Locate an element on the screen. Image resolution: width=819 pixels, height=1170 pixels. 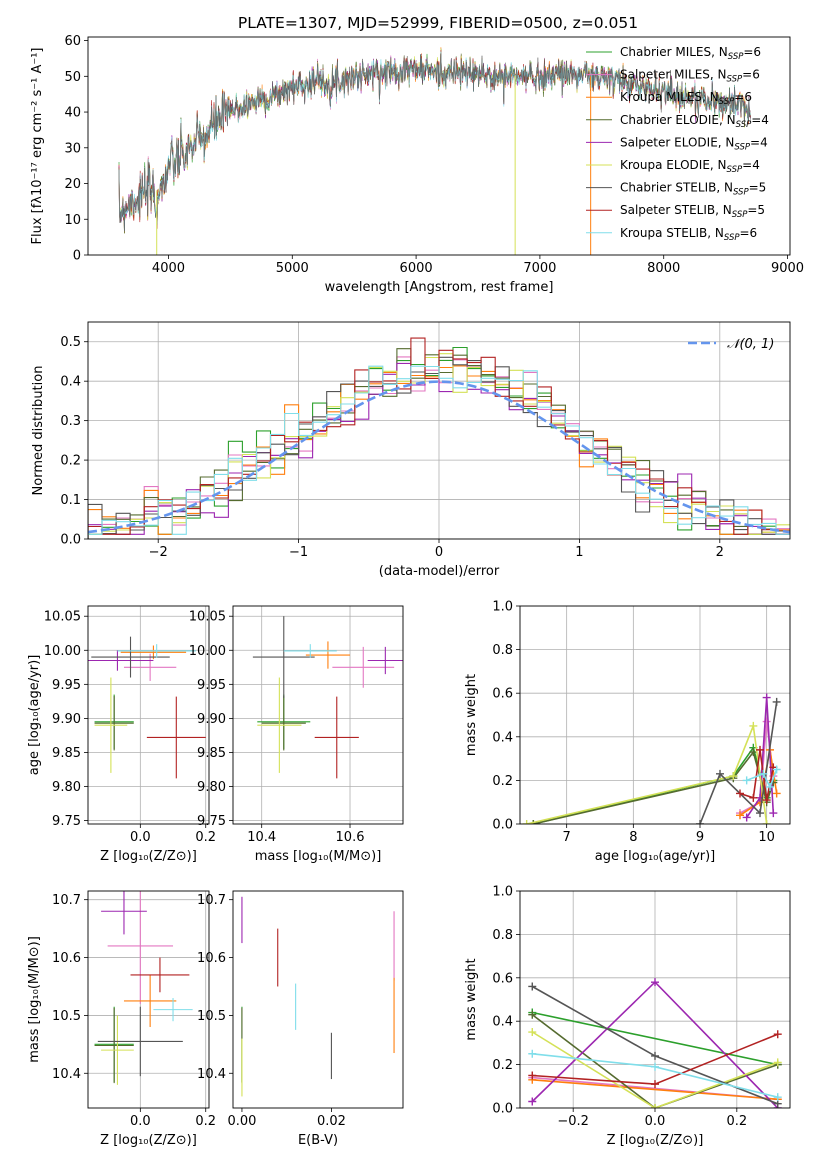
legend-label-text: Salpeter STELIB, N is located at coordinates (676, 210).